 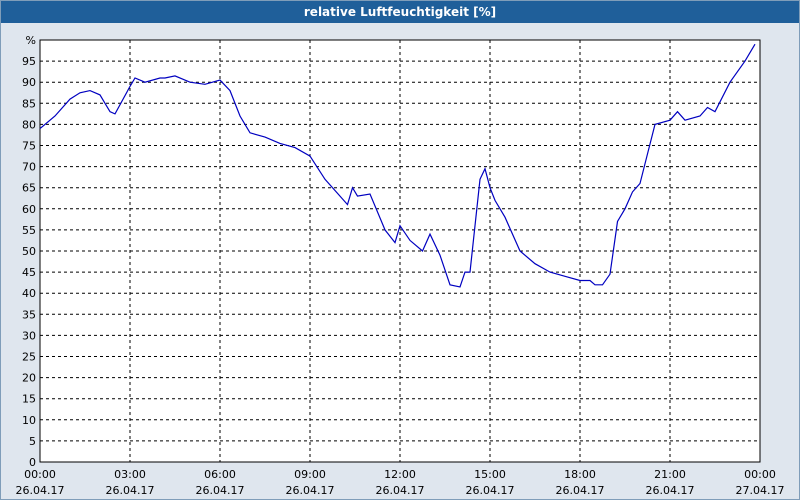 What do you see at coordinates (29, 82) in the screenshot?
I see `y-tick-label: 90` at bounding box center [29, 82].